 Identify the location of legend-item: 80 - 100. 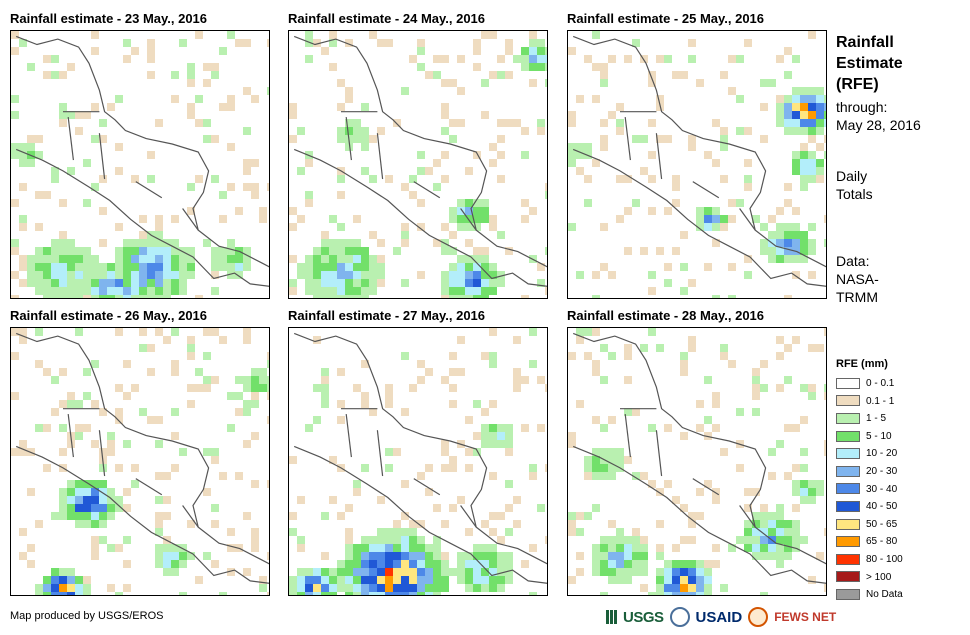
(869, 560).